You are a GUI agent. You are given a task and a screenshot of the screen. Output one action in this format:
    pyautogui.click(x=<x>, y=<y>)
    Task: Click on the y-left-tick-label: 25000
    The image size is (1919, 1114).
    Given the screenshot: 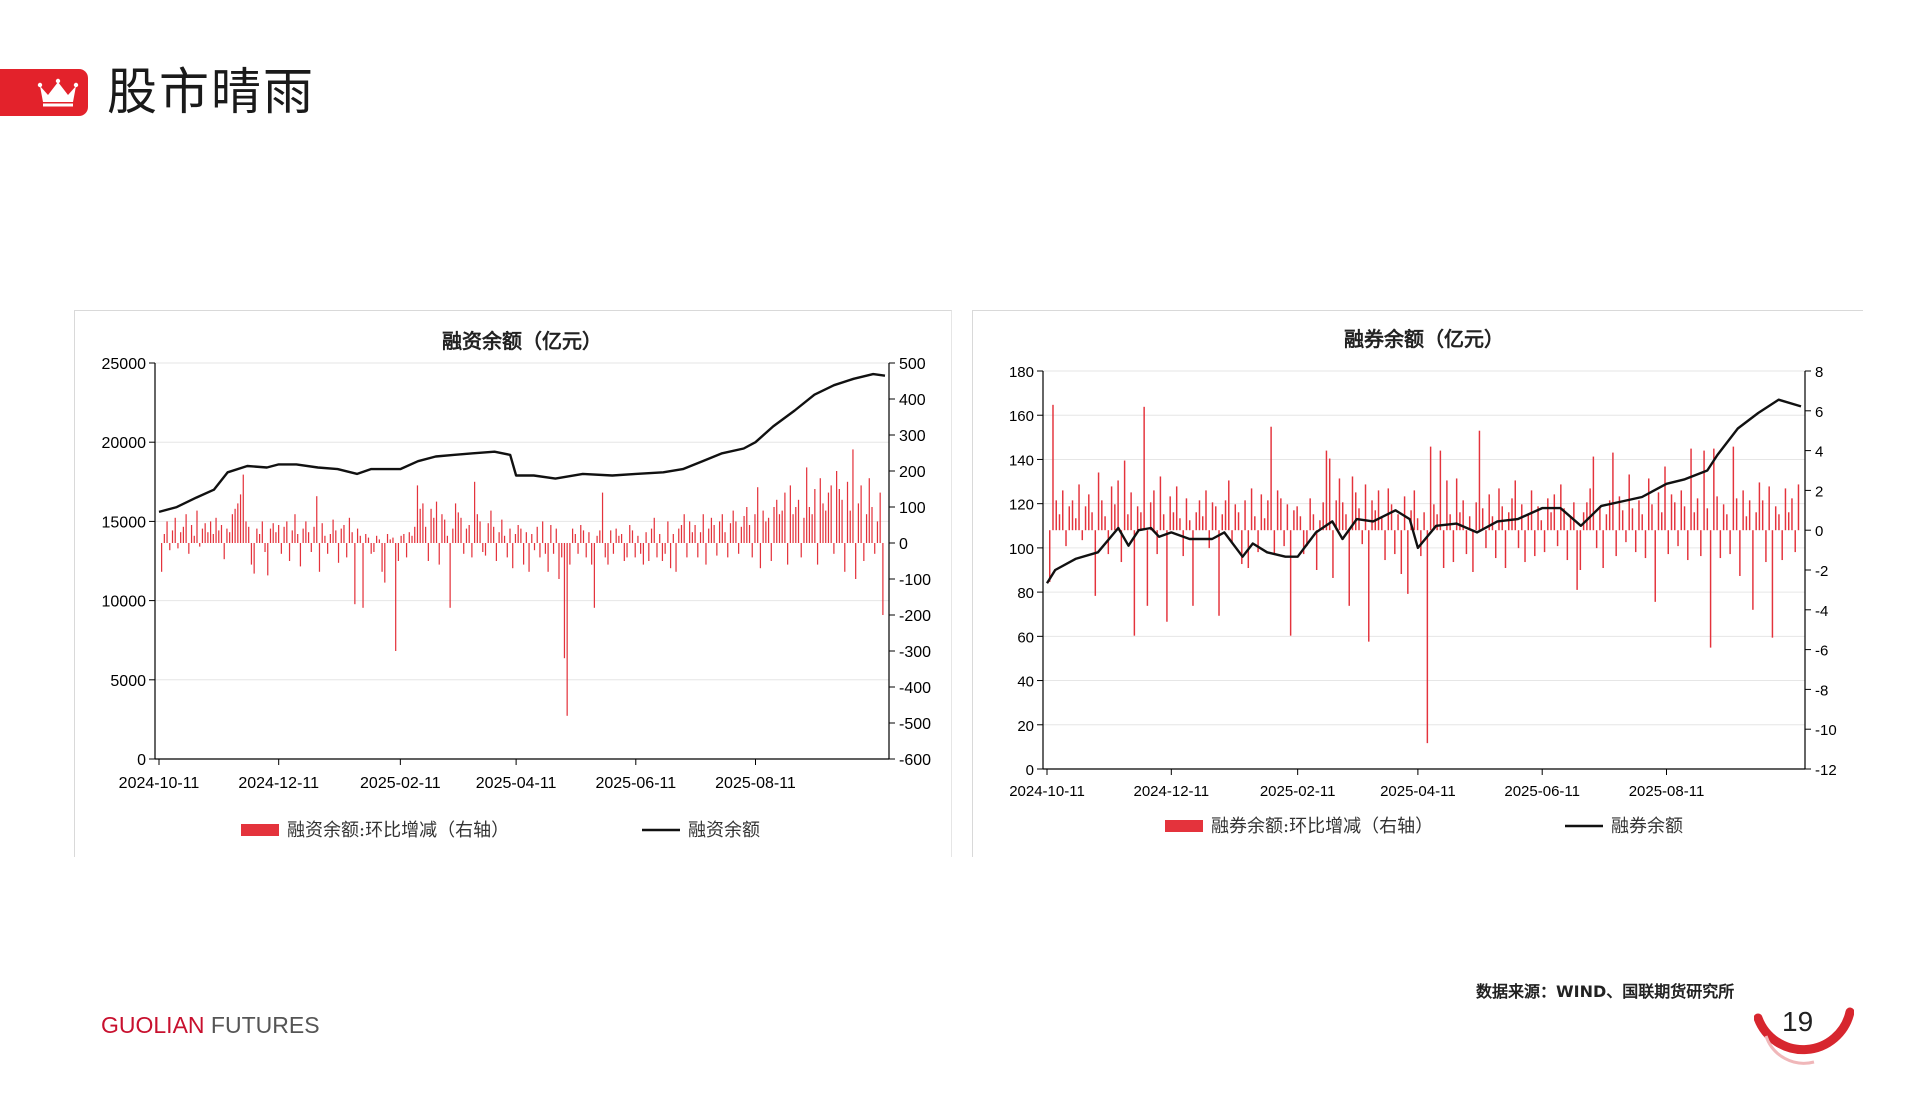 What is the action you would take?
    pyautogui.click(x=124, y=364)
    